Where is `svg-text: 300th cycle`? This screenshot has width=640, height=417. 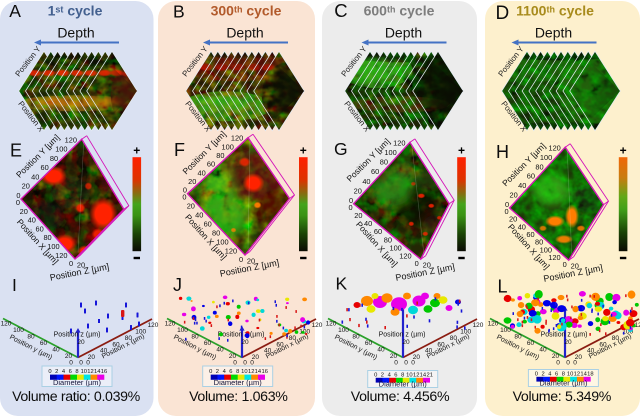 svg-text: 300th cycle is located at coordinates (246, 11).